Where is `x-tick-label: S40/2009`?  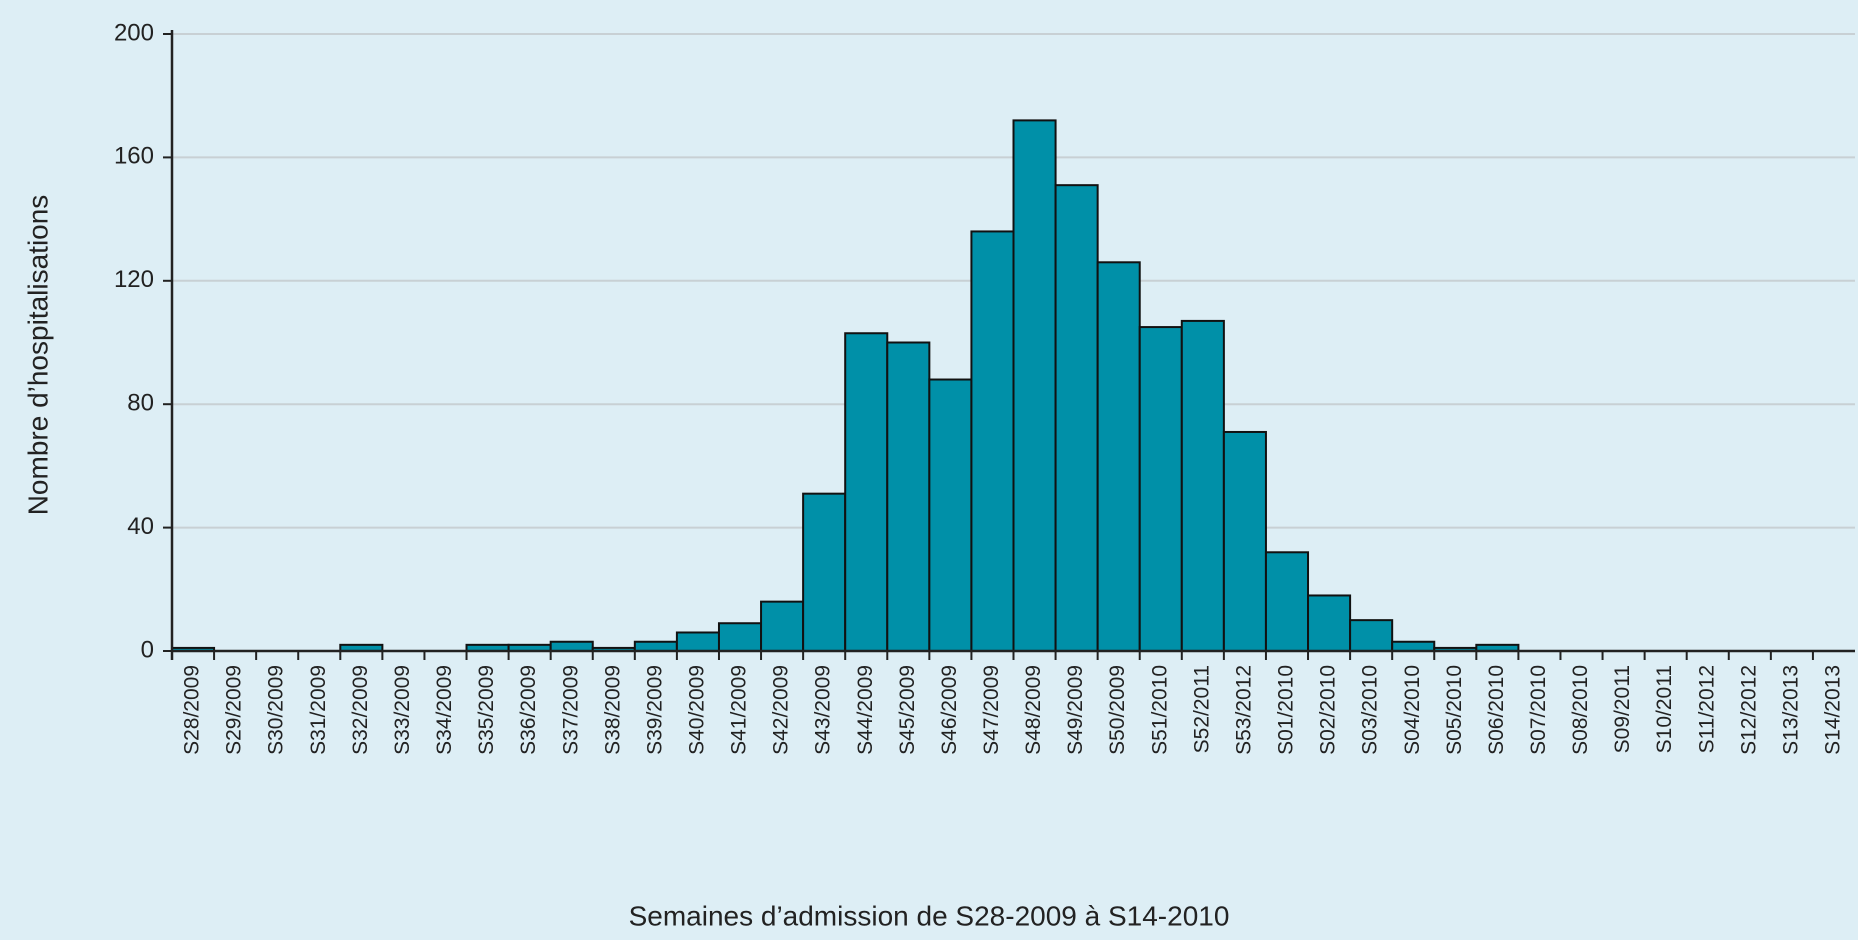 x-tick-label: S40/2009 is located at coordinates (696, 710).